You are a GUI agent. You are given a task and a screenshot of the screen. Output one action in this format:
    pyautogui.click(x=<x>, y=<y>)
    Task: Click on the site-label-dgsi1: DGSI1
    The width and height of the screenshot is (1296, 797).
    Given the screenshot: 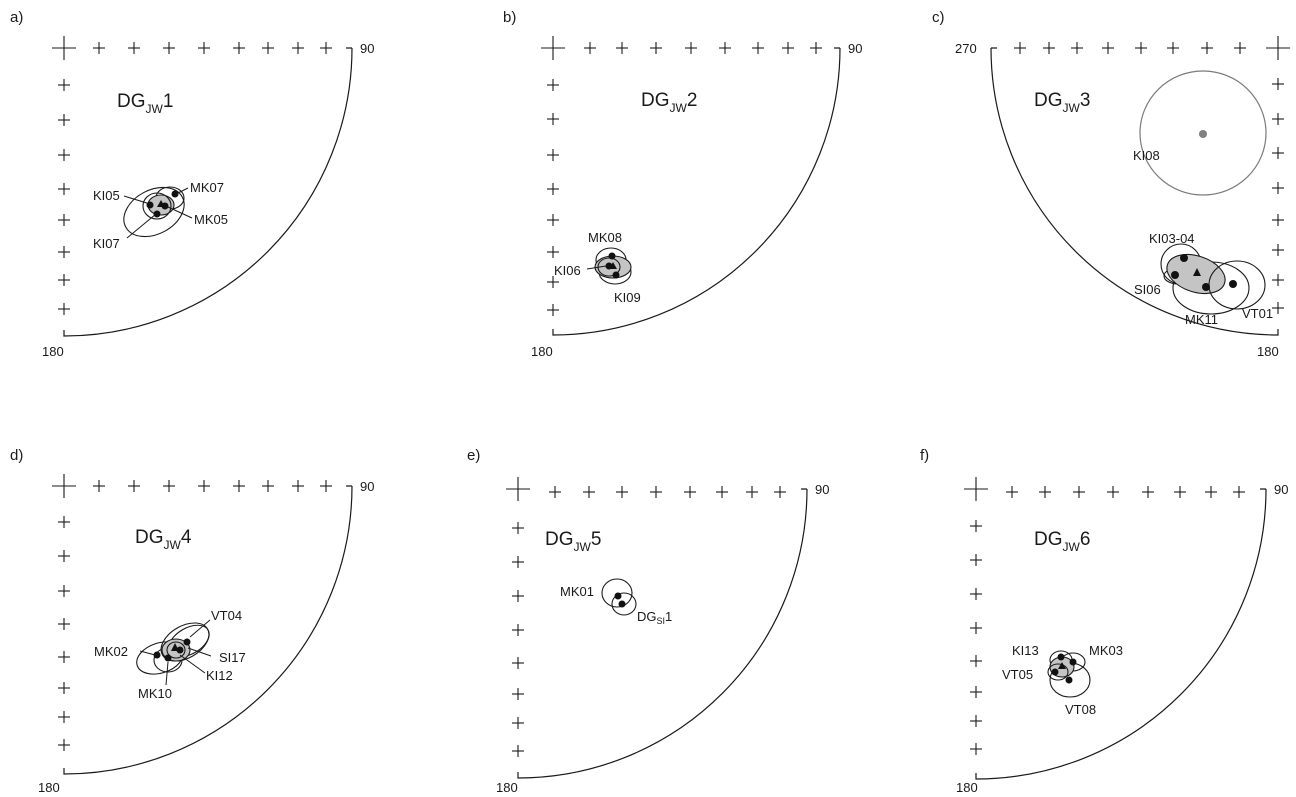 What is the action you would take?
    pyautogui.click(x=654, y=617)
    